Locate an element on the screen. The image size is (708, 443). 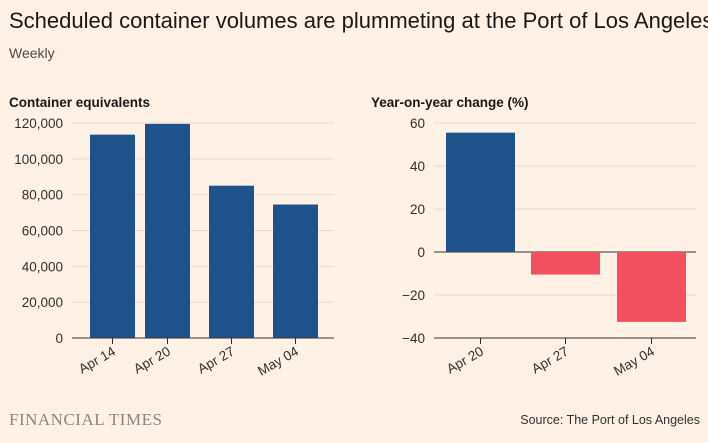
y-tick-label: −40 is located at coordinates (413, 338).